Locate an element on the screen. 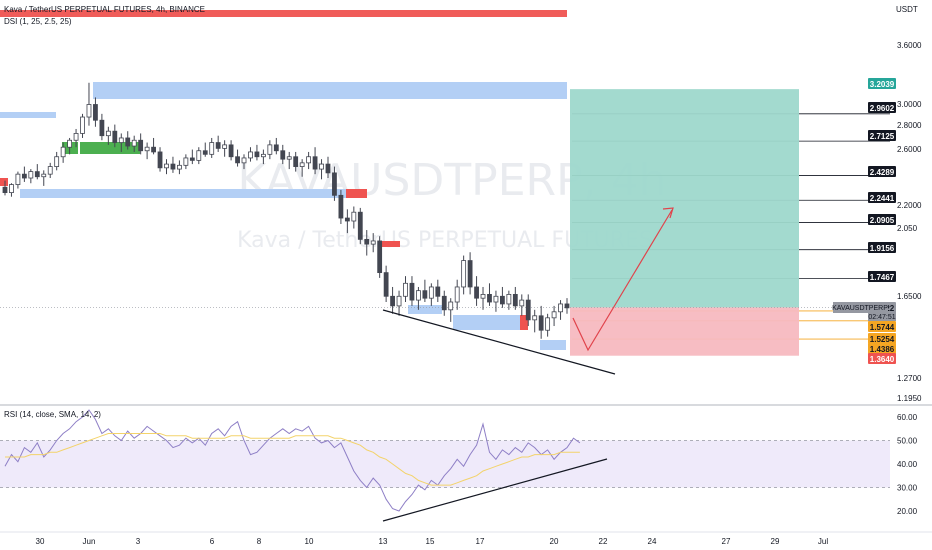 The image size is (932, 550). time-axis: 30 Jun 3 6 8 10 13 15 17 20 22 24 27 29 Jul is located at coordinates (466, 538).